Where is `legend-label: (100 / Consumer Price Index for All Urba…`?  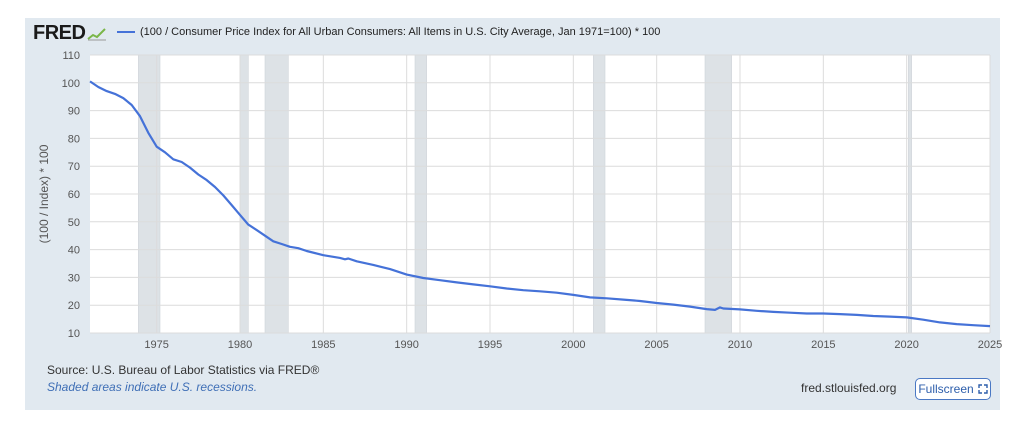
legend-label: (100 / Consumer Price Index for All Urba… is located at coordinates (400, 32).